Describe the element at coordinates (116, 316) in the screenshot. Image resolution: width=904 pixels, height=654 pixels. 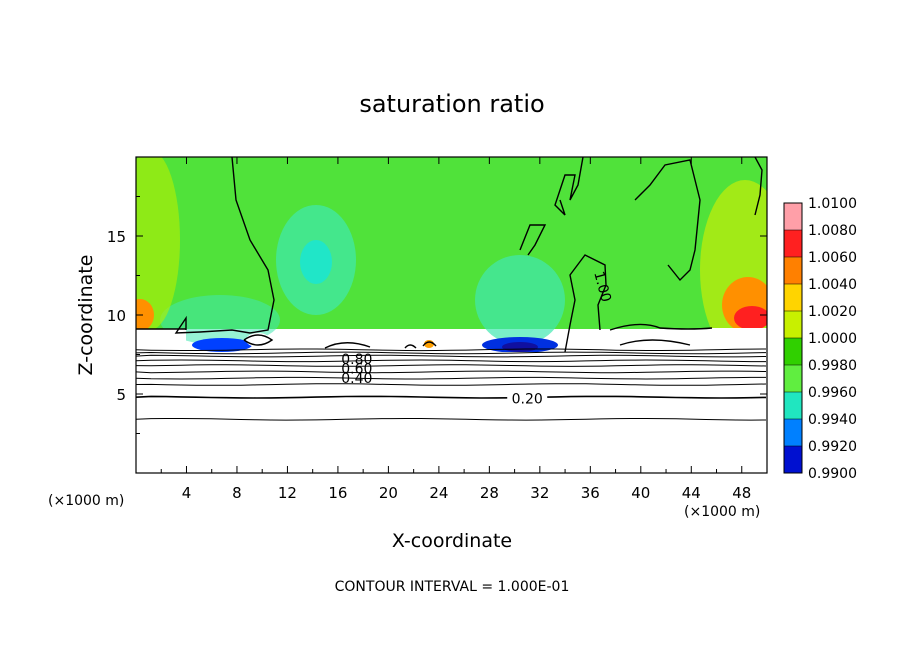
I see `y-tick-label: 10` at that location.